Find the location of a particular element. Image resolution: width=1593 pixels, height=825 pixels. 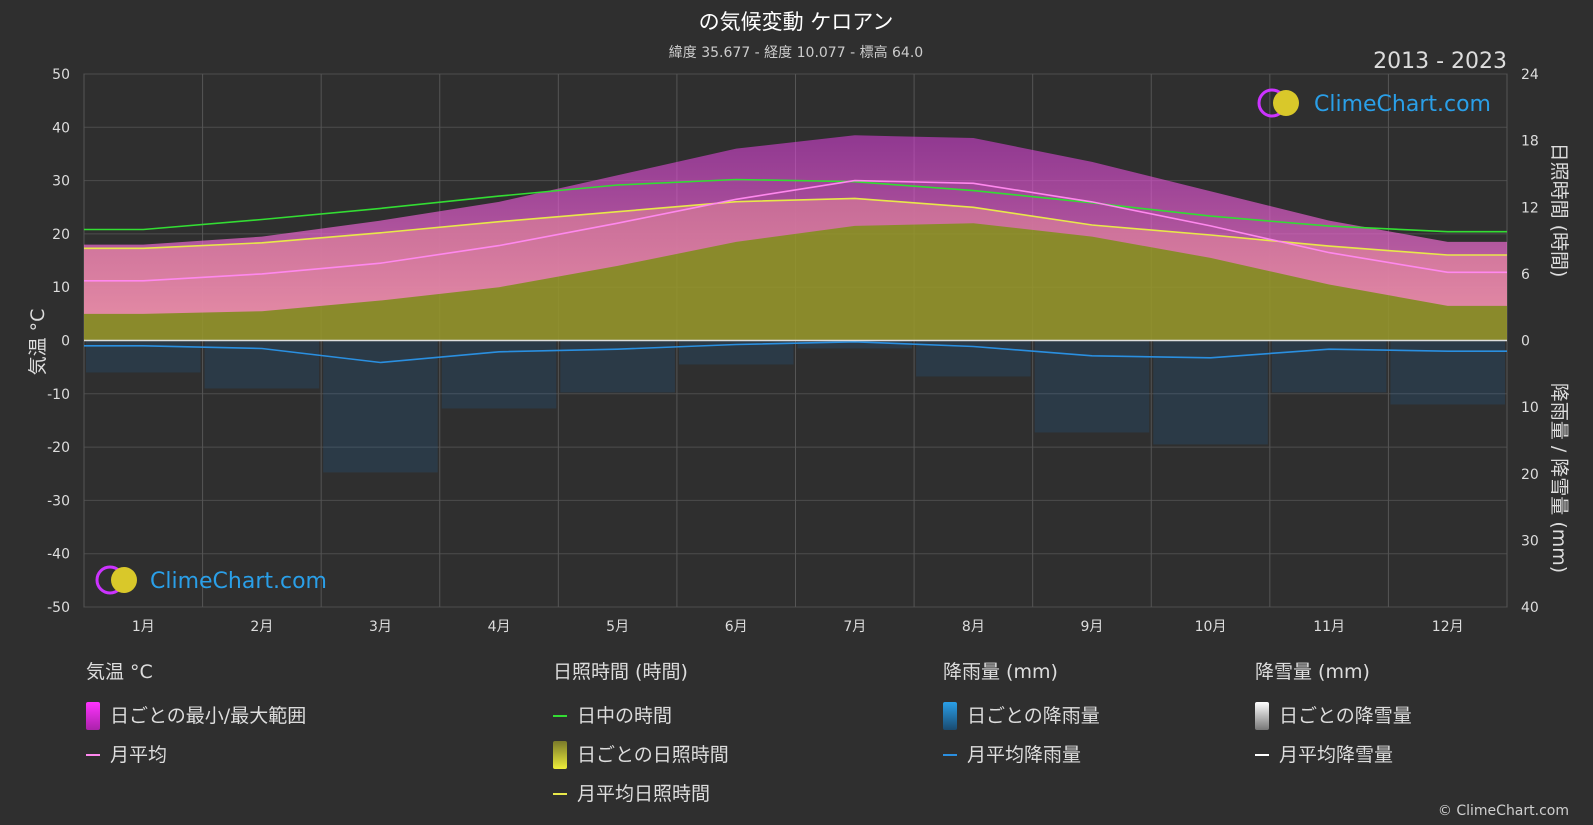

temp-avg-swatch is located at coordinates (93, 754).